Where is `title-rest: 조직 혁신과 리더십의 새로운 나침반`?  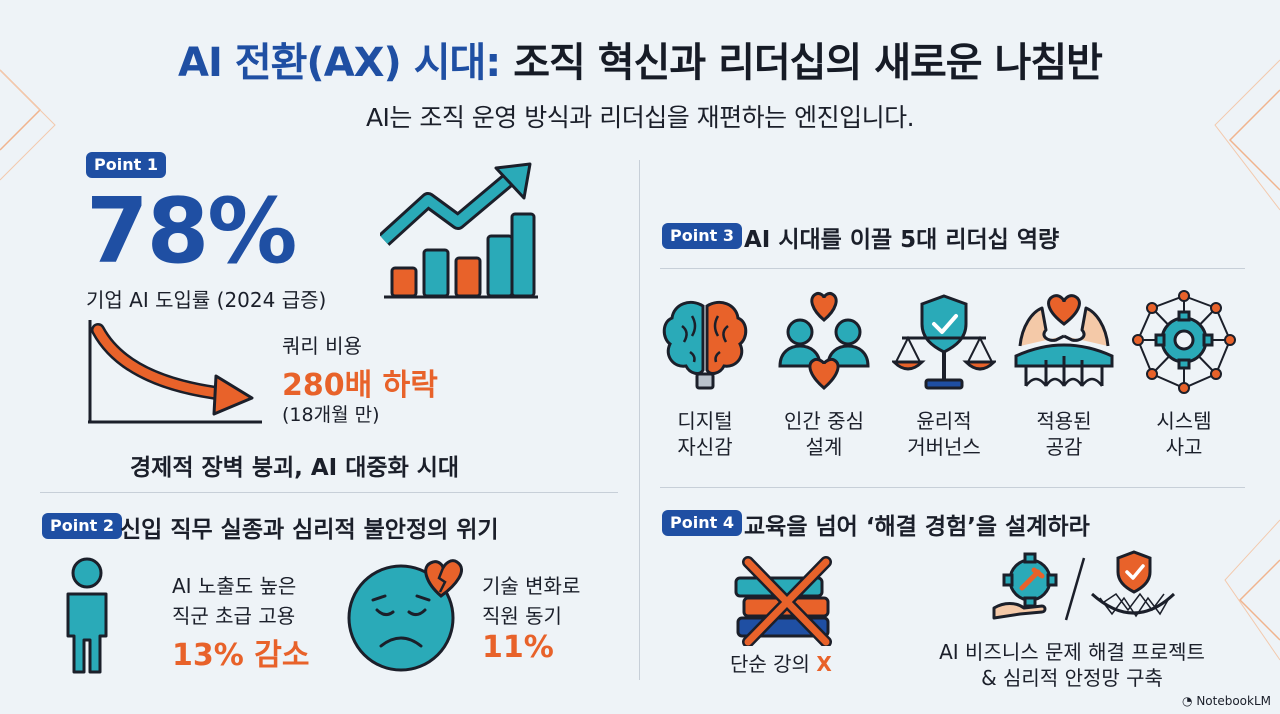 title-rest: 조직 혁신과 리더십의 새로운 나침반 is located at coordinates (801, 63).